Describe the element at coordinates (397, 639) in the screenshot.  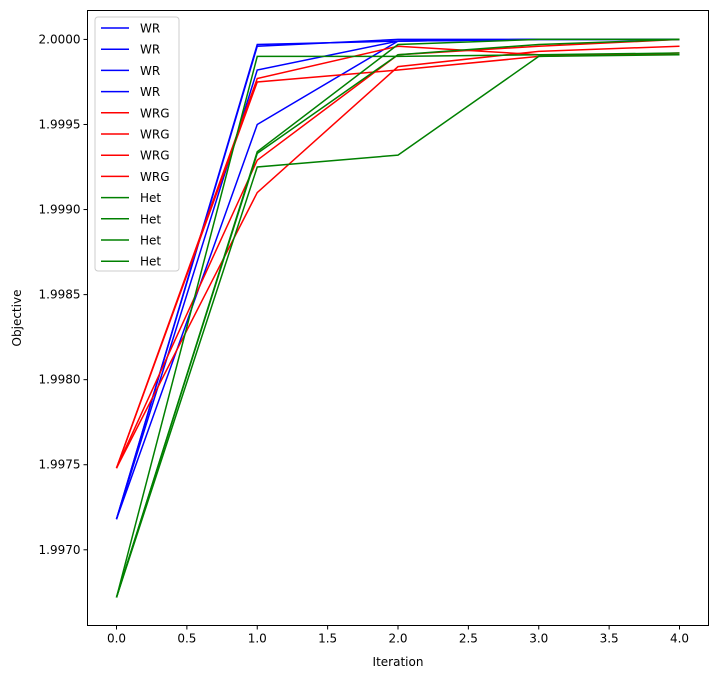
I see `x-tick-label: 2.0` at that location.